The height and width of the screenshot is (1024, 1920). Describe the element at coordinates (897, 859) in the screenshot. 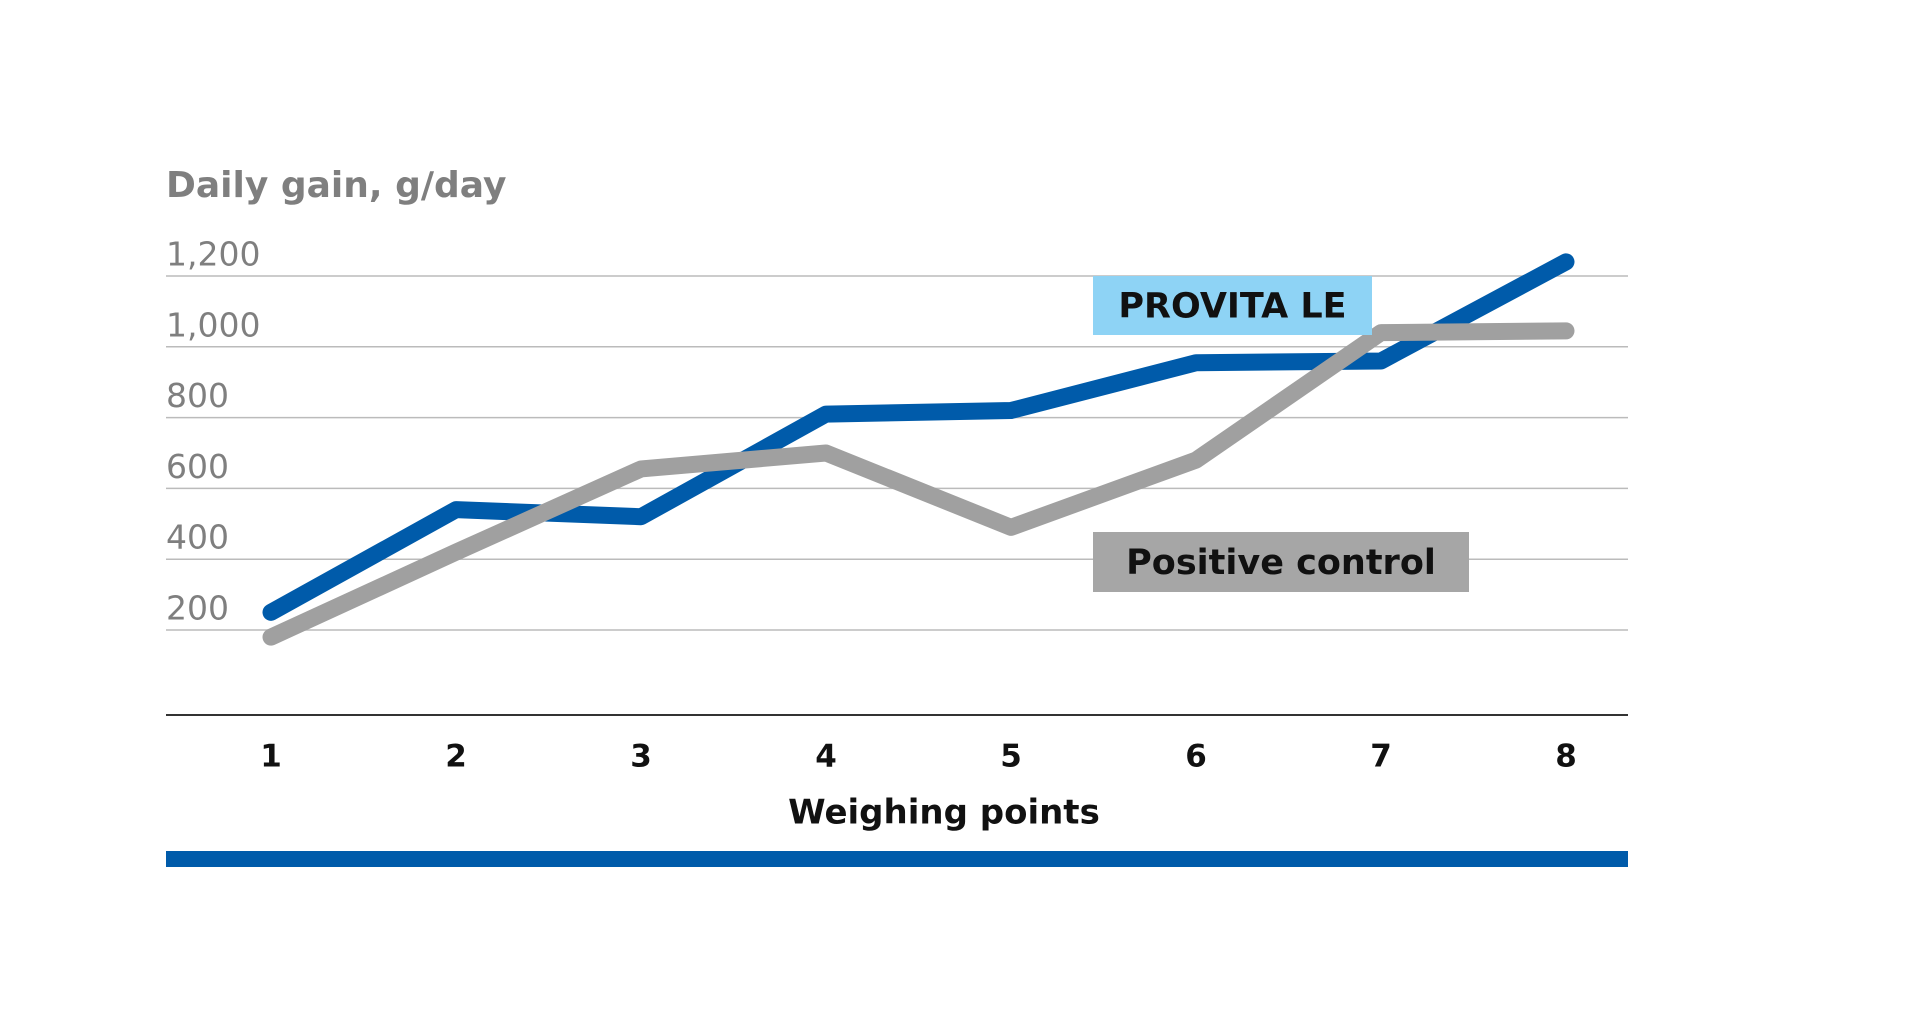

I see `footer-bar` at that location.